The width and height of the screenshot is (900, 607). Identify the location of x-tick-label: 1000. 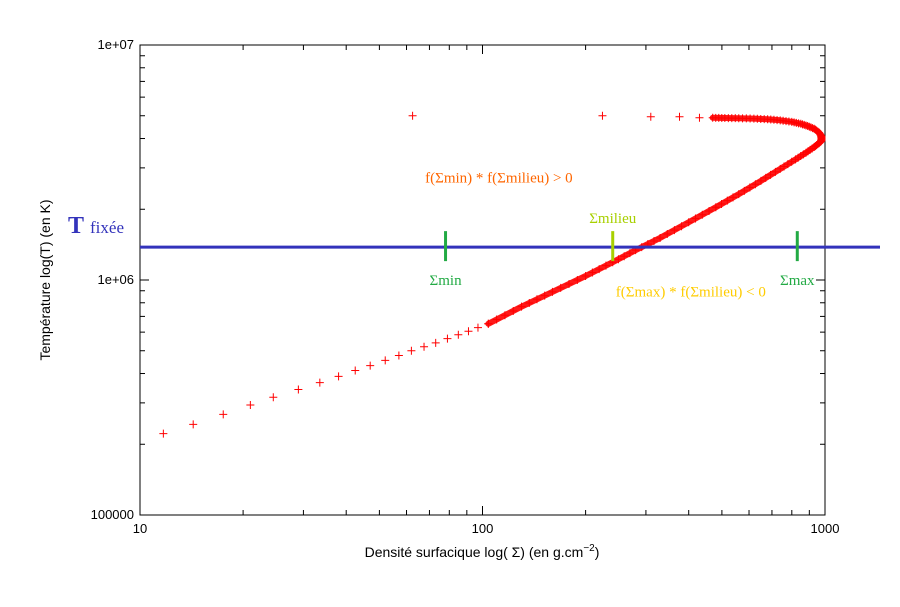
(825, 528).